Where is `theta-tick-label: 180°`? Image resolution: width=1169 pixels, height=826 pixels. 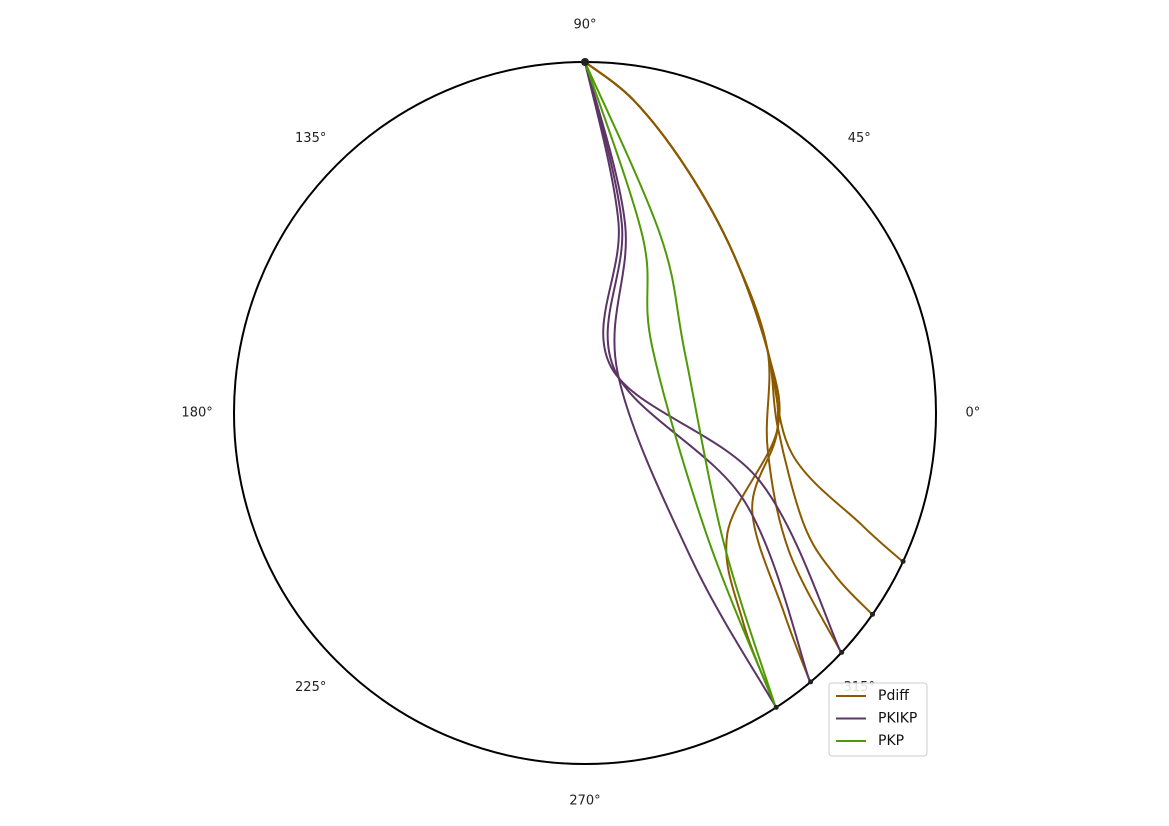 theta-tick-label: 180° is located at coordinates (196, 413).